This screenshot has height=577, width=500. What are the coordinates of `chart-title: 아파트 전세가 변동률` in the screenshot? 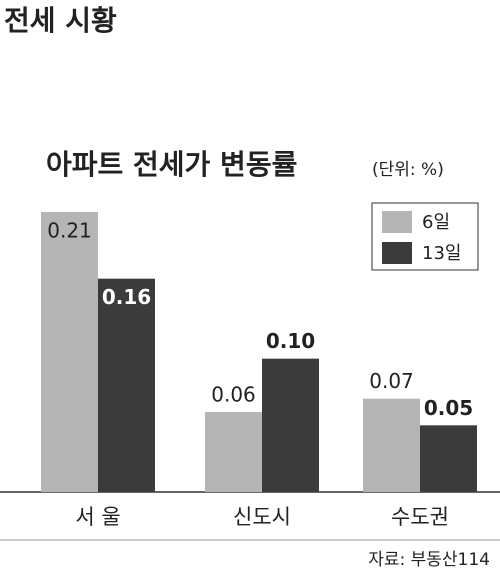 It's located at (171, 164).